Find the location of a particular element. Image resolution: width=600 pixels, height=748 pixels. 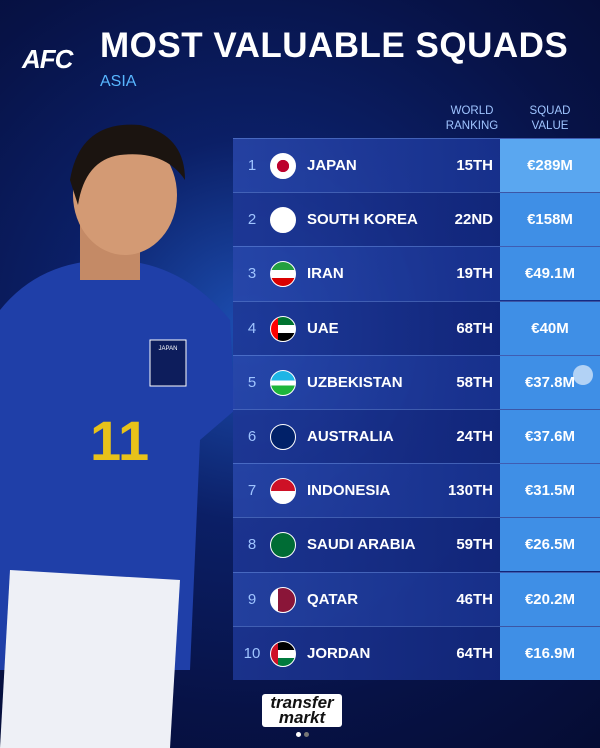

rank: 8 is located at coordinates (252, 545).